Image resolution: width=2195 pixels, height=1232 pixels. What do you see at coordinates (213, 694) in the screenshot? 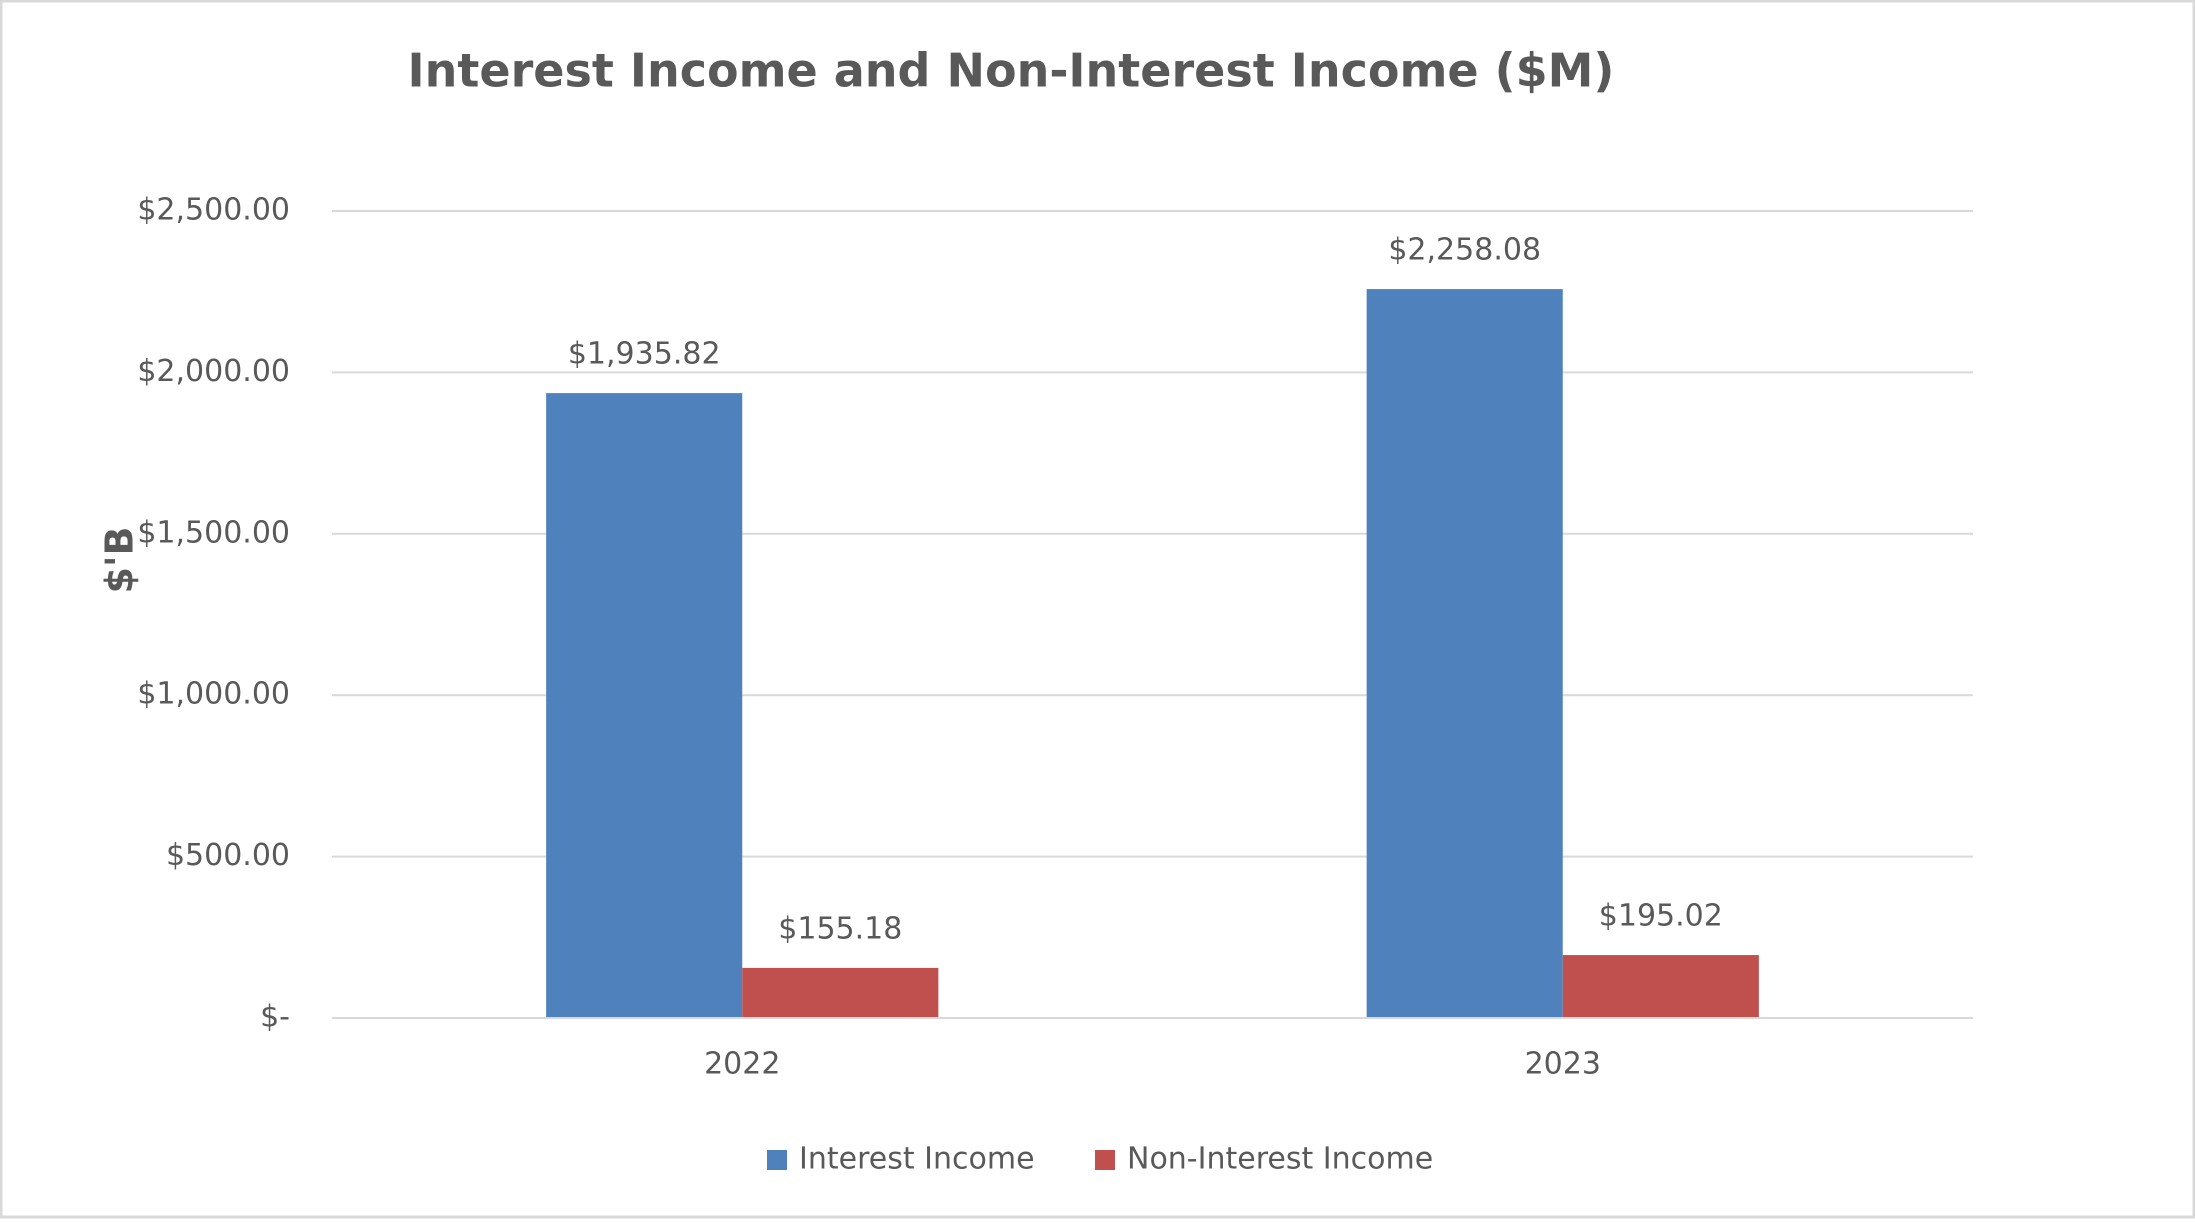
I see `y-tick-label: $1,000.00` at bounding box center [213, 694].